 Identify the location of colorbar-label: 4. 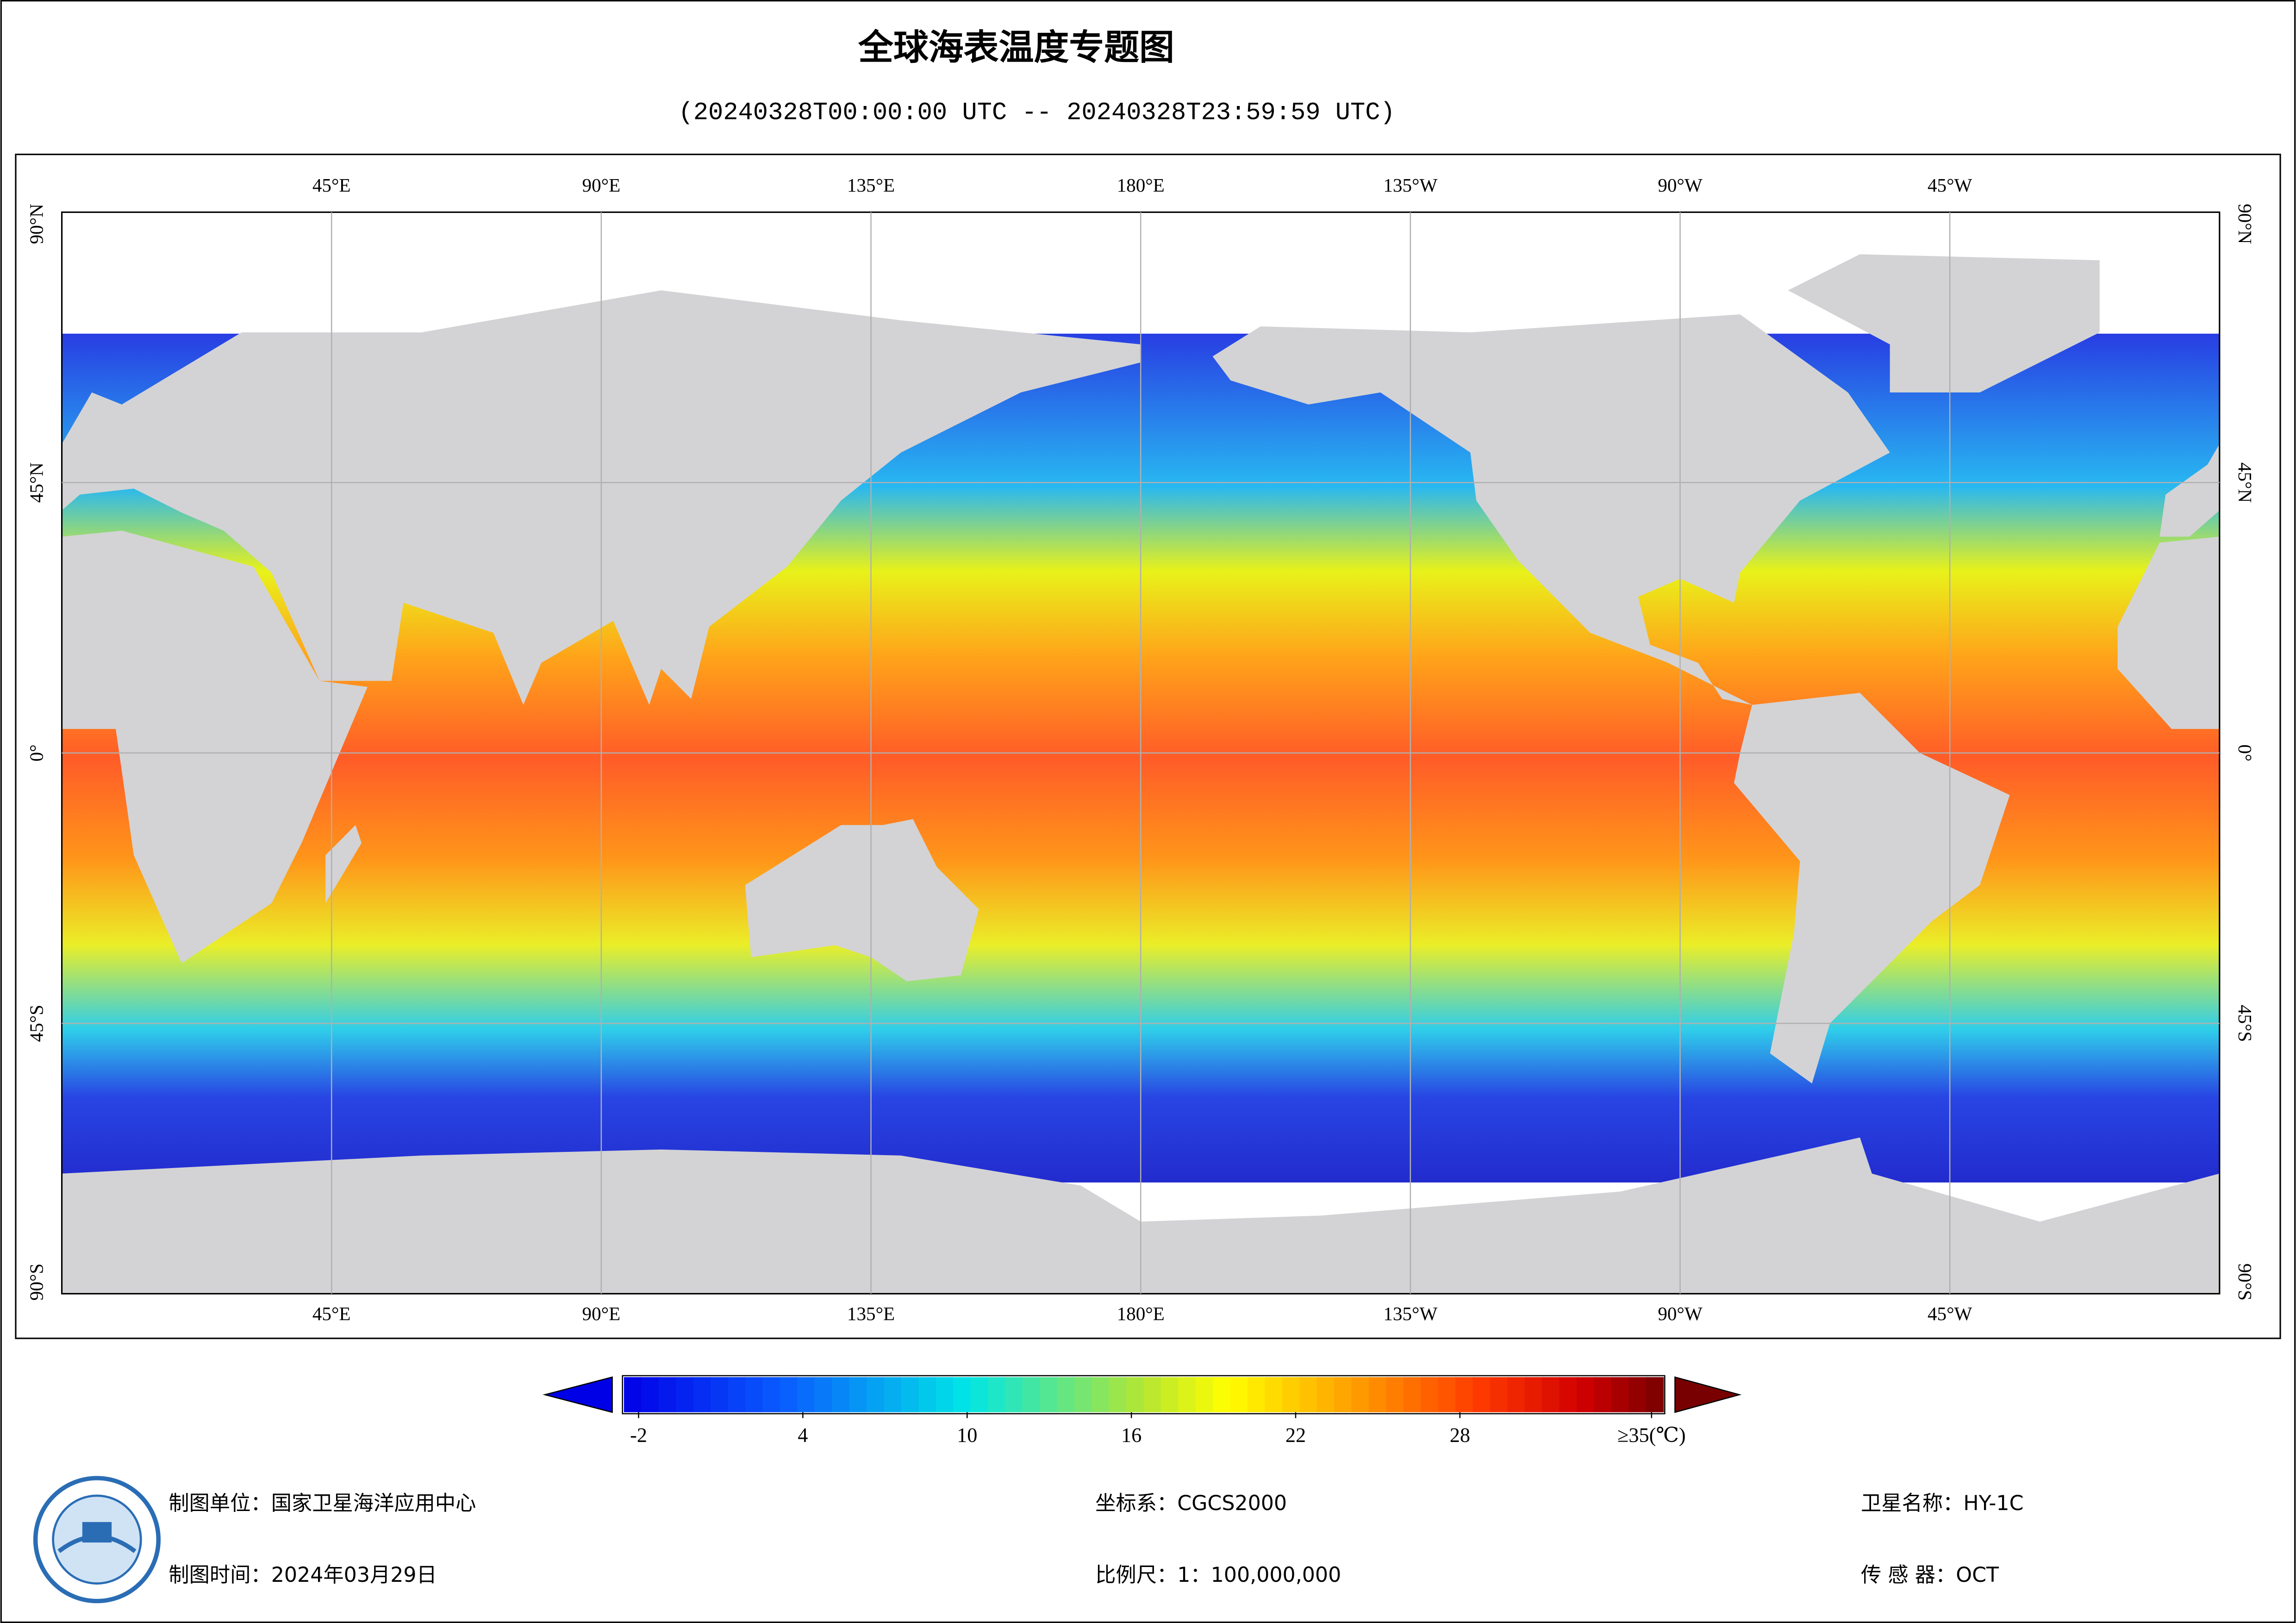
(803, 1435).